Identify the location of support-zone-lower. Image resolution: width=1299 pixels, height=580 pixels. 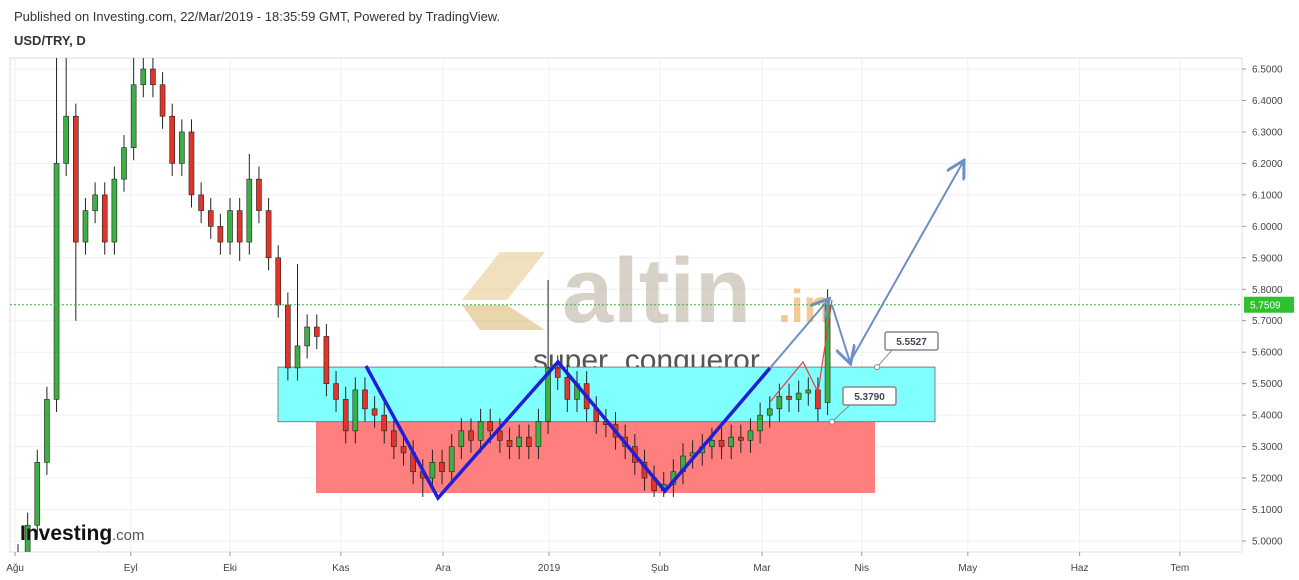
(595, 457).